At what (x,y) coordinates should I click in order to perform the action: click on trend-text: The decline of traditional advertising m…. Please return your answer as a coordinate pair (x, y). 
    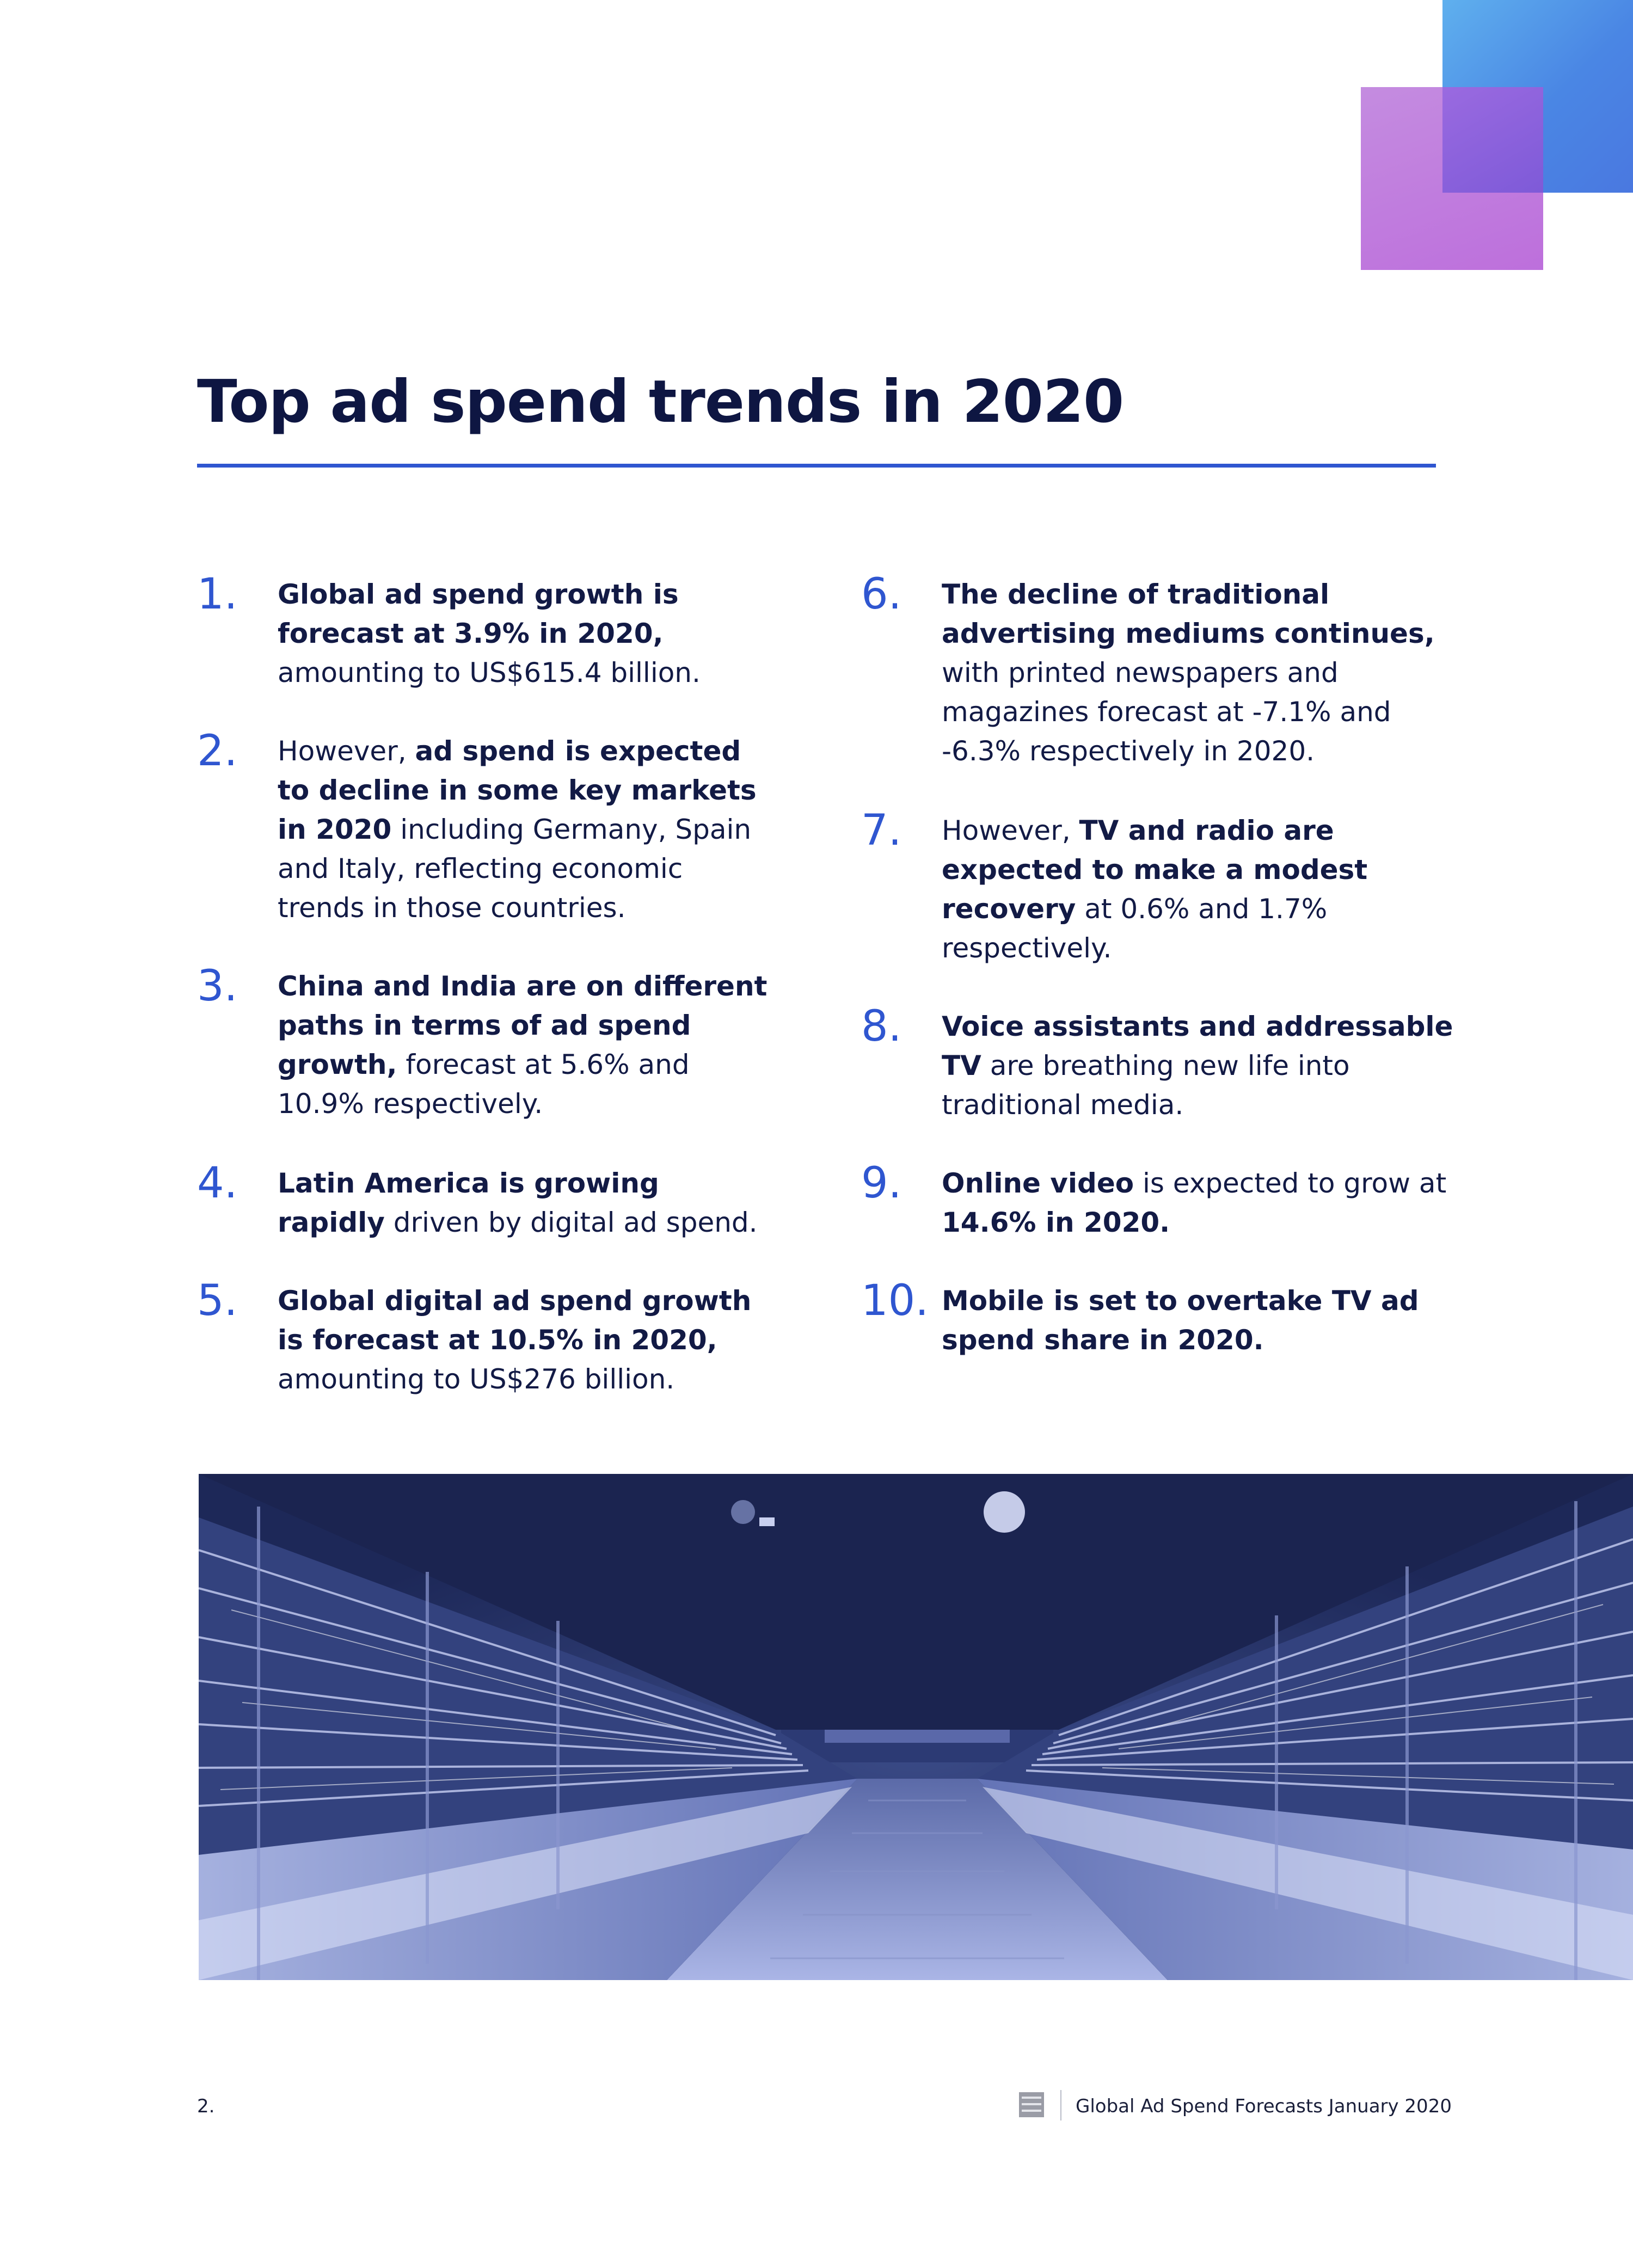
    Looking at the image, I should click on (1197, 673).